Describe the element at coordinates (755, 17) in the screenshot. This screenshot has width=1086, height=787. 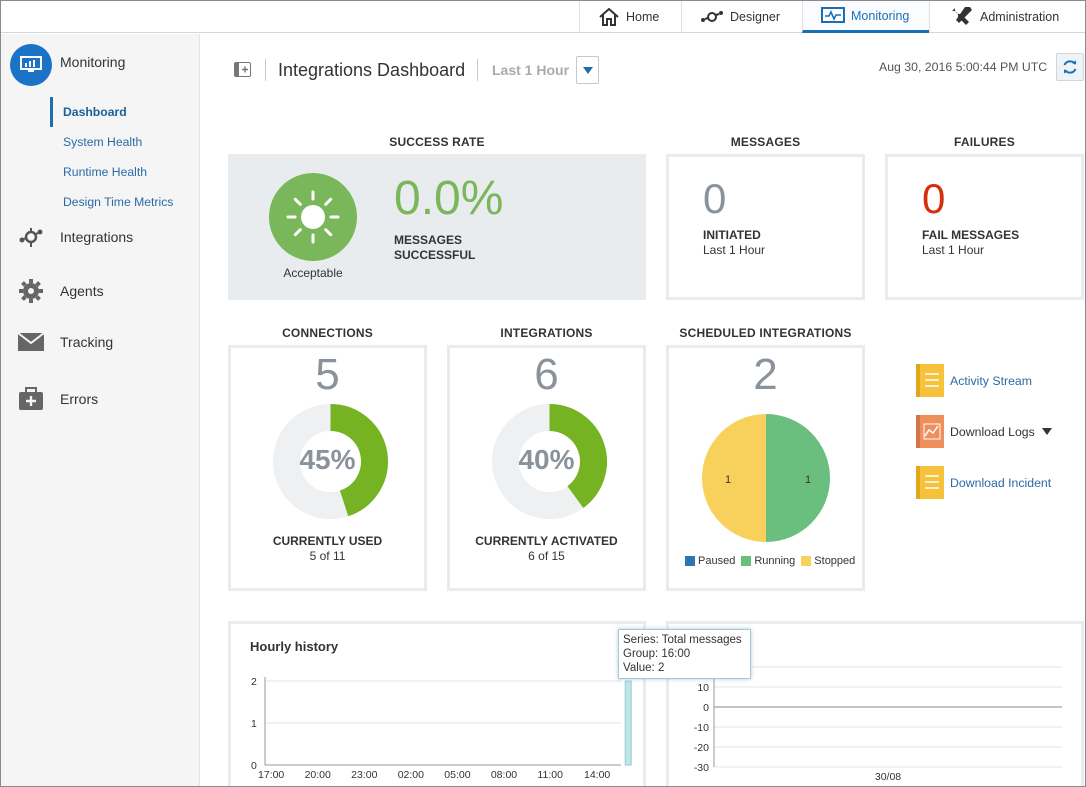
I see `tab-label: Designer` at that location.